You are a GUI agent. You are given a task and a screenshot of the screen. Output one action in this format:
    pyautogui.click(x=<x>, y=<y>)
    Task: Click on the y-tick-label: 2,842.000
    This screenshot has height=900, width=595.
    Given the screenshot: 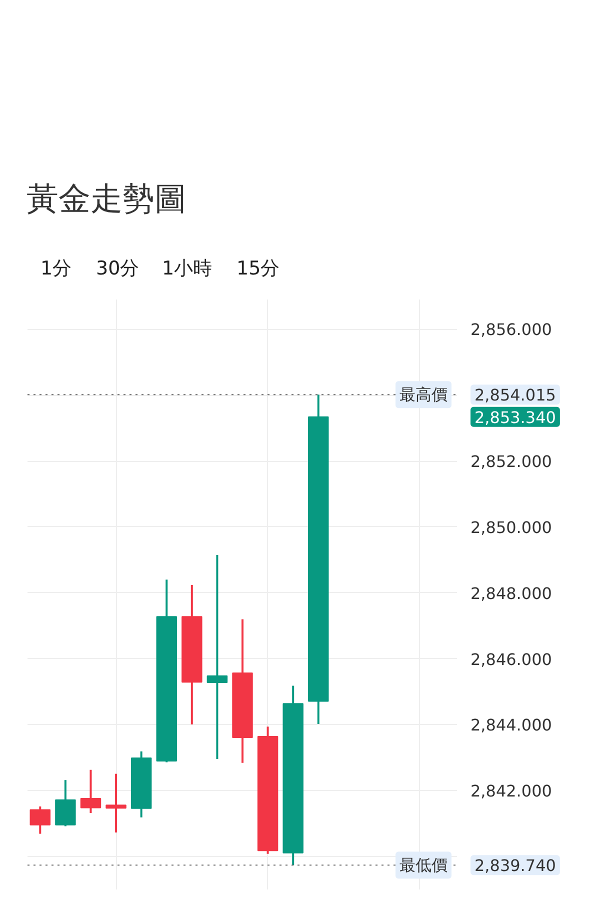 What is the action you would take?
    pyautogui.click(x=511, y=791)
    